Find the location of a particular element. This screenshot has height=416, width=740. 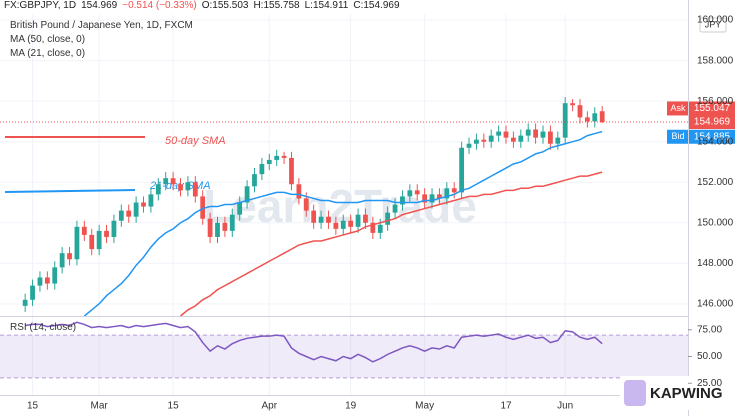

x-tick-label: 17 is located at coordinates (506, 406).